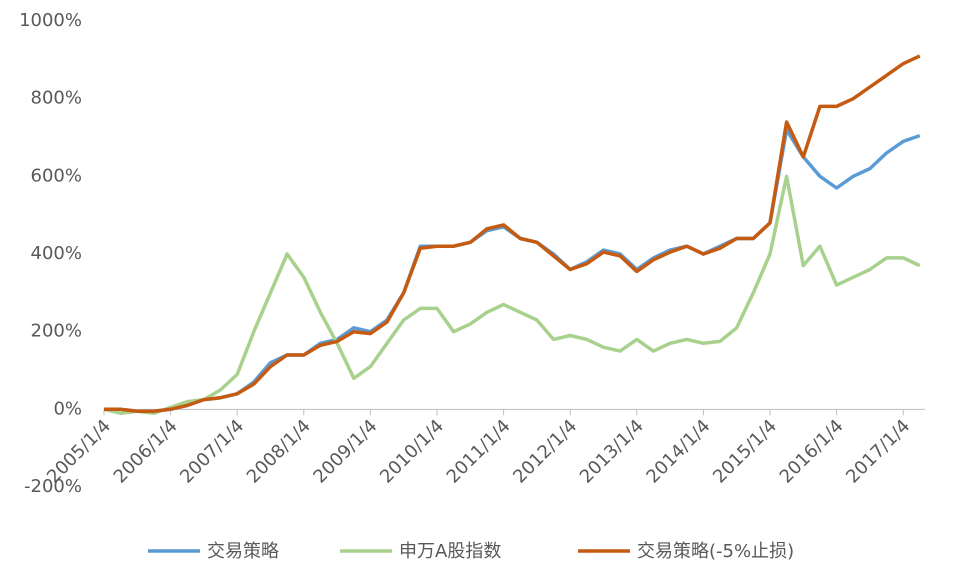 The width and height of the screenshot is (957, 580). I want to click on x-tick-label: 2015/1/4, so click(745, 452).